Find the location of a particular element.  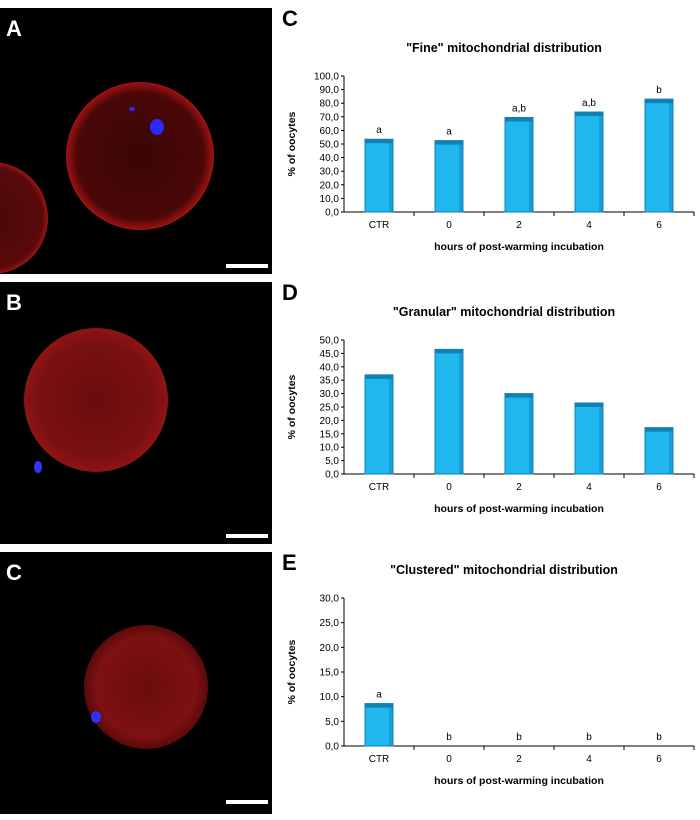

chart-d-y-tick-label: 35,0 is located at coordinates (330, 381).